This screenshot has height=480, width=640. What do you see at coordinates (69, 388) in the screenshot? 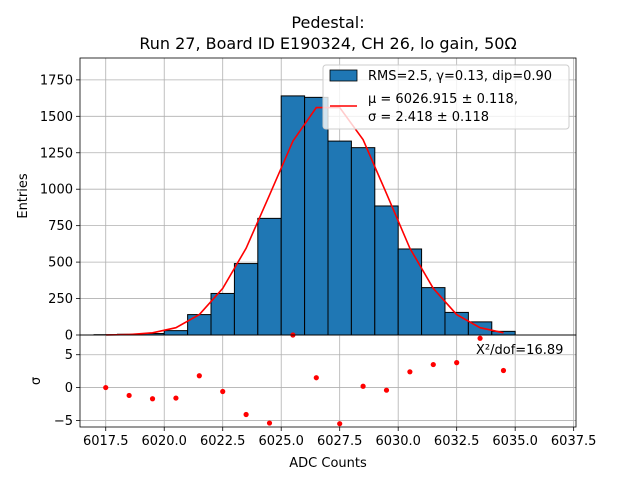
I see `residual-y-tick-label: 0` at bounding box center [69, 388].